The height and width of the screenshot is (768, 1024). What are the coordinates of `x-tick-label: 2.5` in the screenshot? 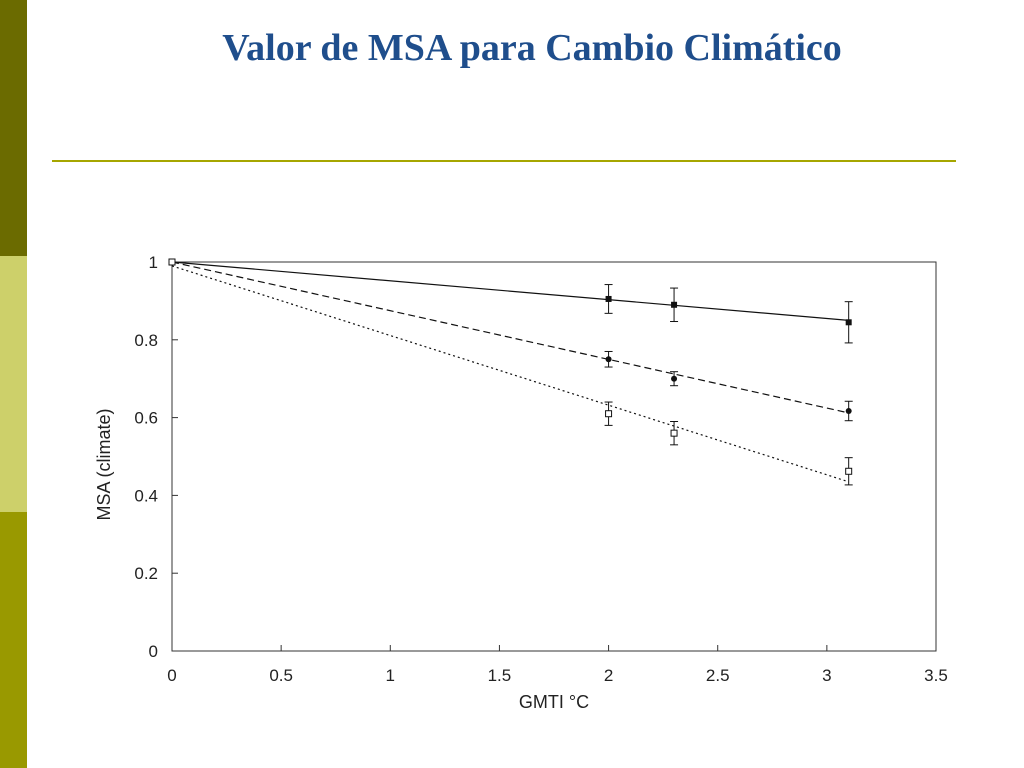 It's located at (718, 675).